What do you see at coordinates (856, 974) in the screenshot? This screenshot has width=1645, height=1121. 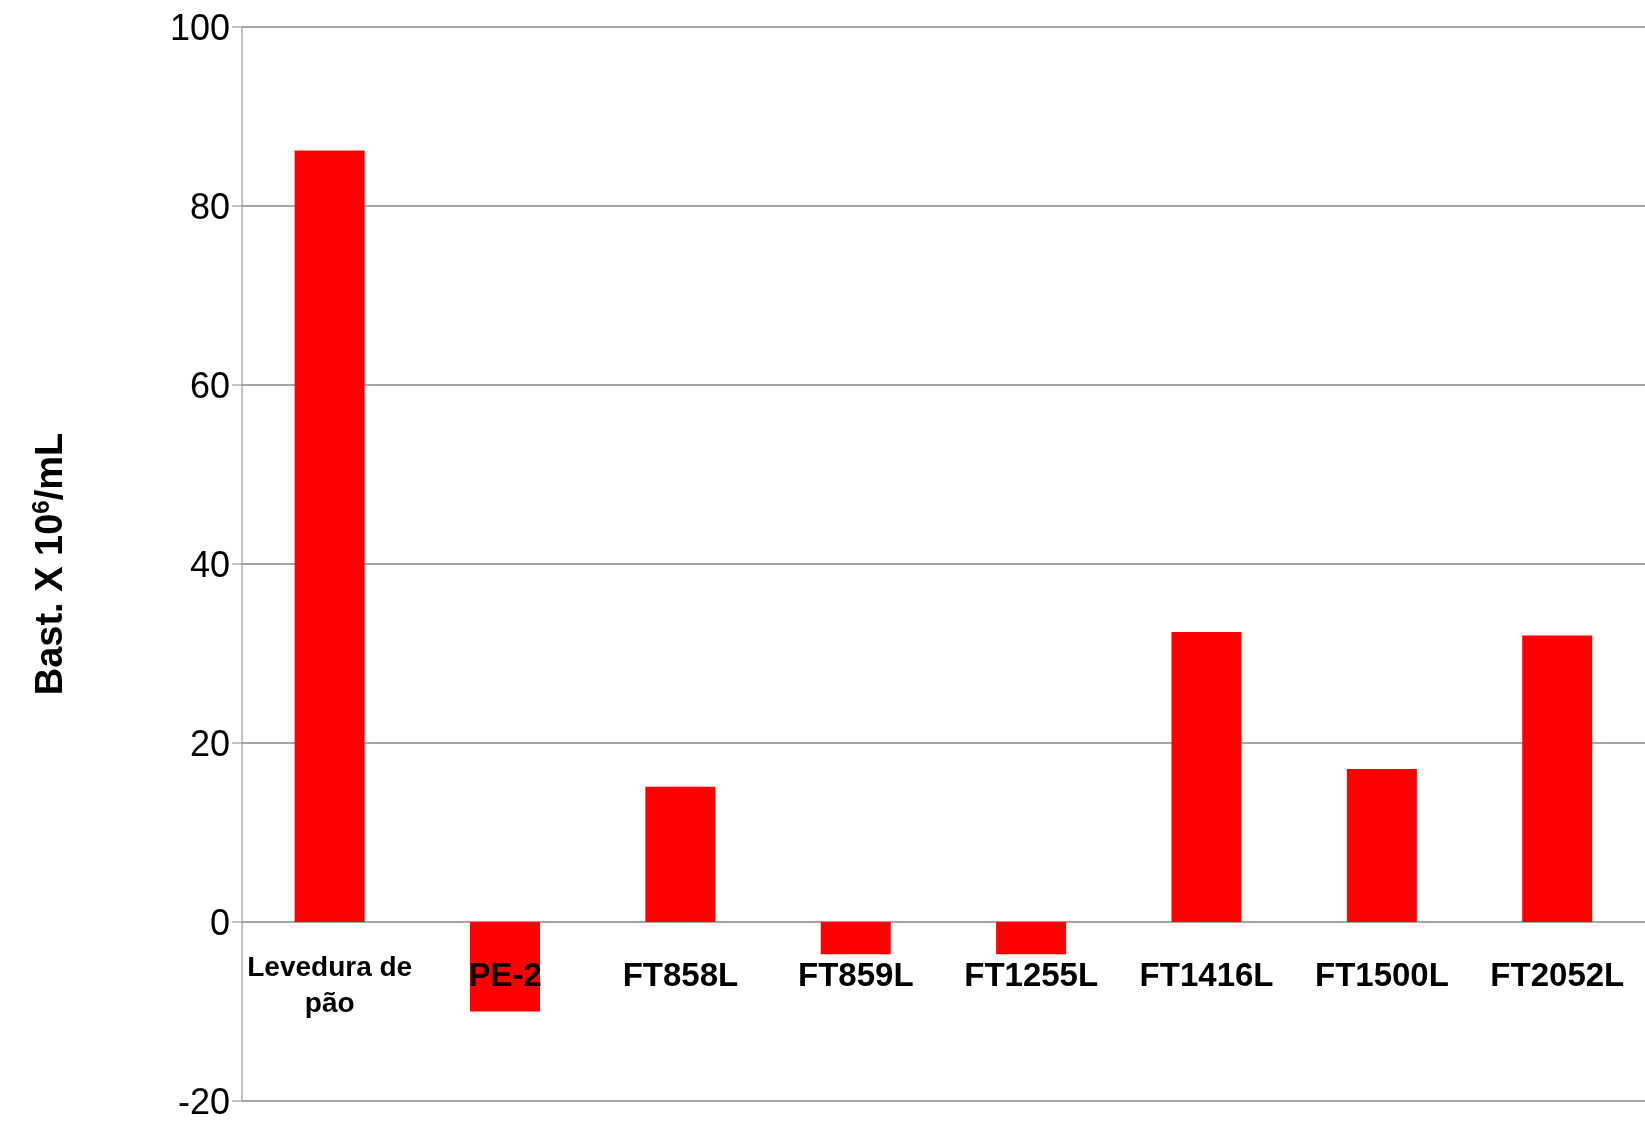 I see `x-tick-label: FT859L` at bounding box center [856, 974].